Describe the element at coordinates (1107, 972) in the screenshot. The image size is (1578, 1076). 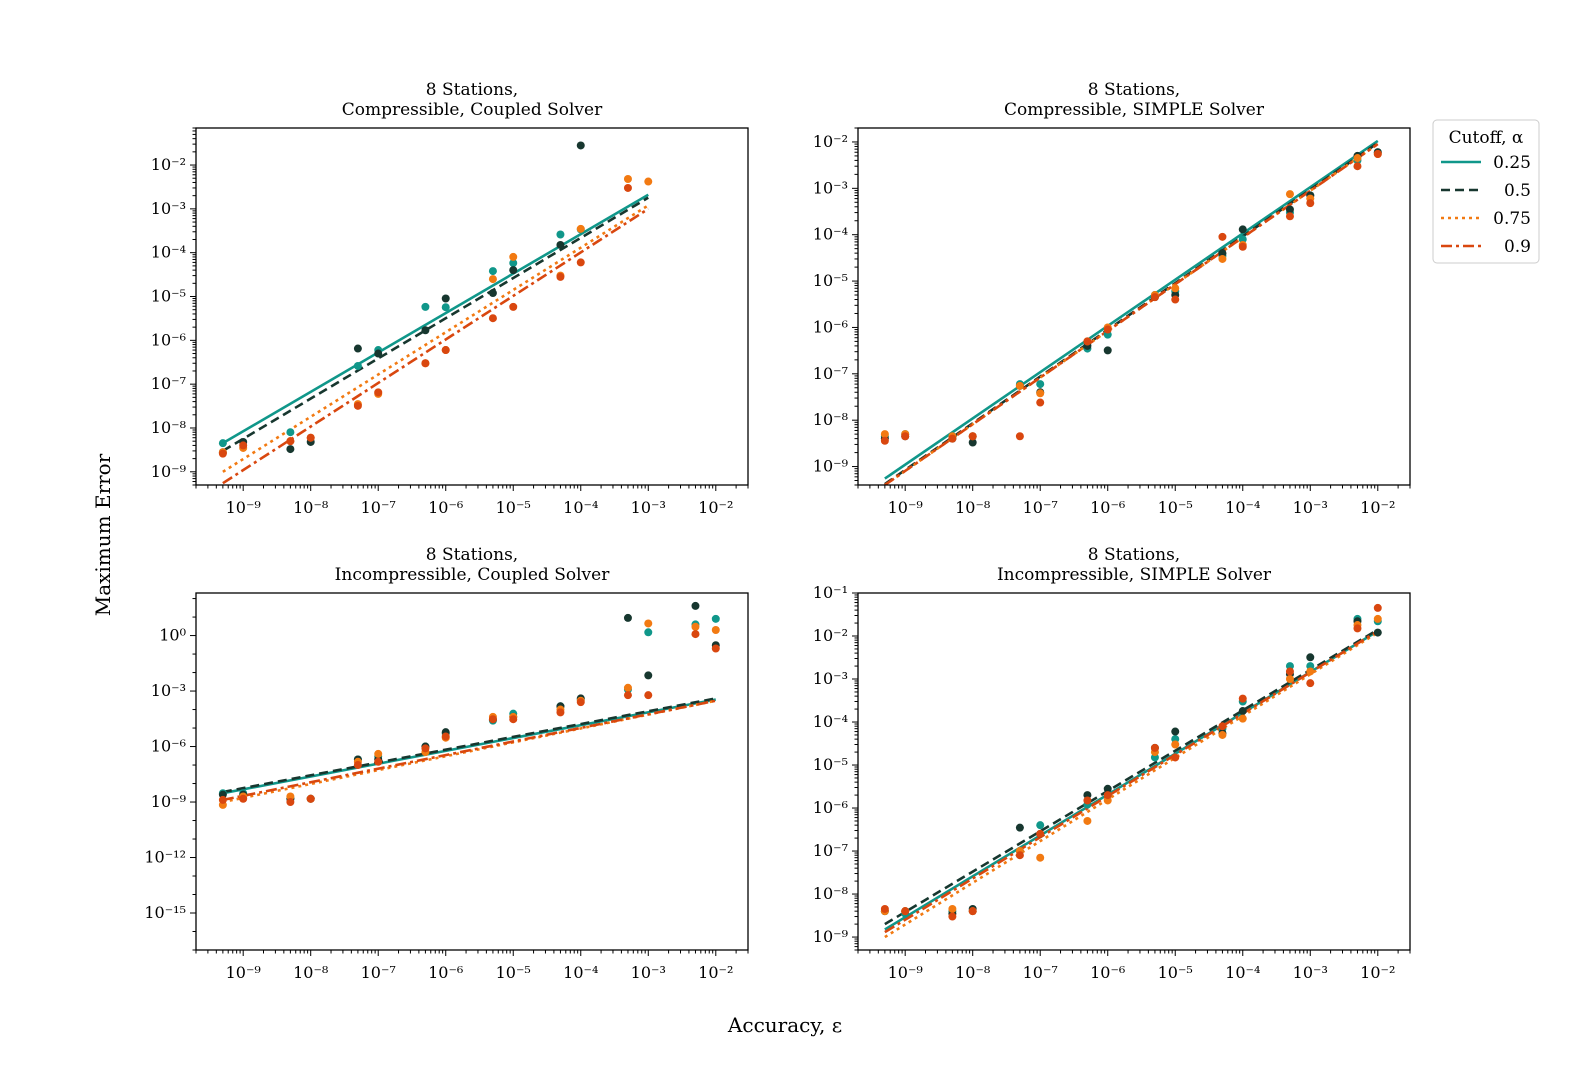
I see `x-tick-label: 10⁻⁶` at that location.